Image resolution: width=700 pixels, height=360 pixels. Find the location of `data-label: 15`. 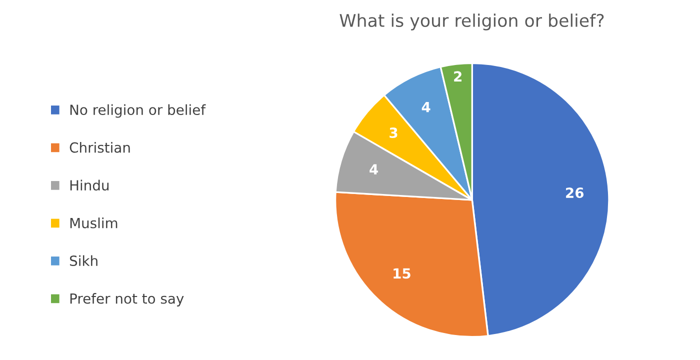

data-label: 15 is located at coordinates (402, 273).